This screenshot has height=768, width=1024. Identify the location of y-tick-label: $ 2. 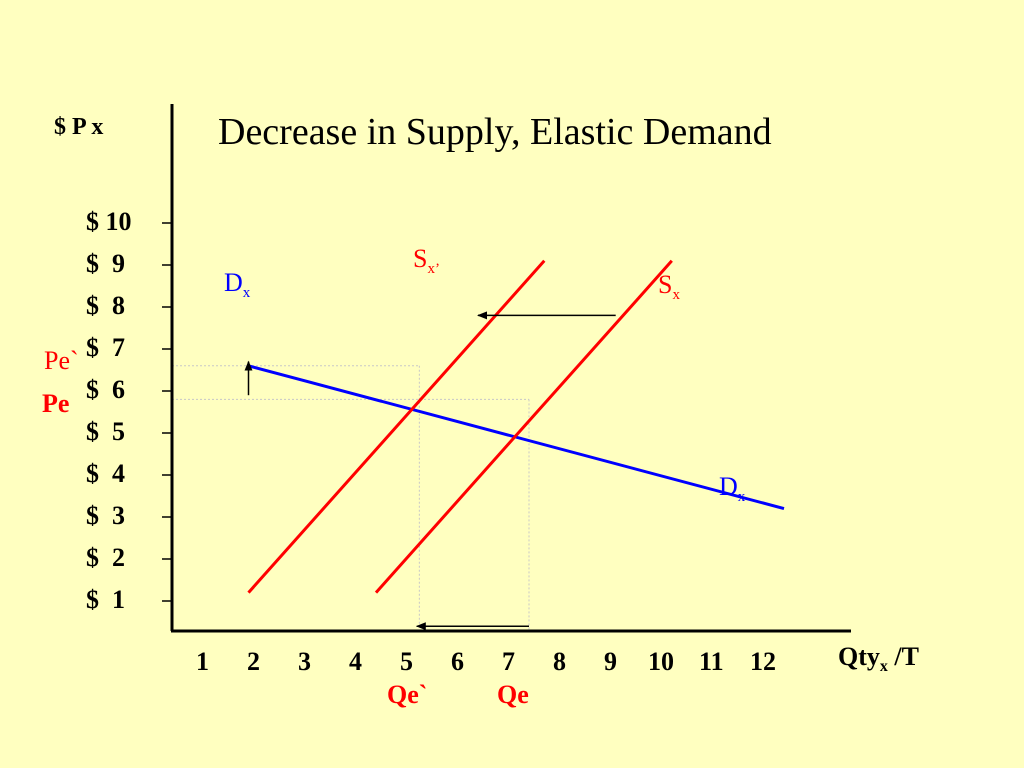
(105, 557).